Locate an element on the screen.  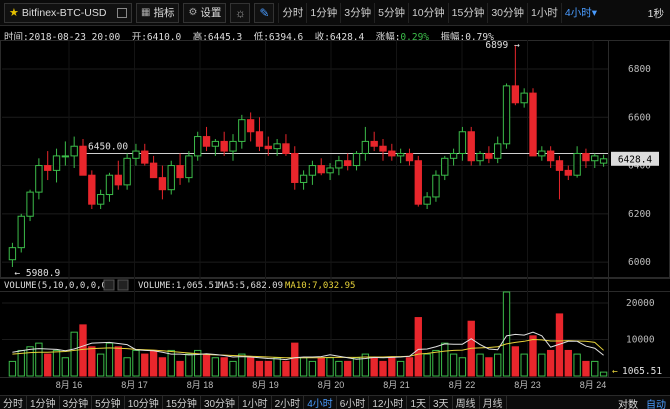
bottom-interval-3: 5分钟 is located at coordinates (108, 402).